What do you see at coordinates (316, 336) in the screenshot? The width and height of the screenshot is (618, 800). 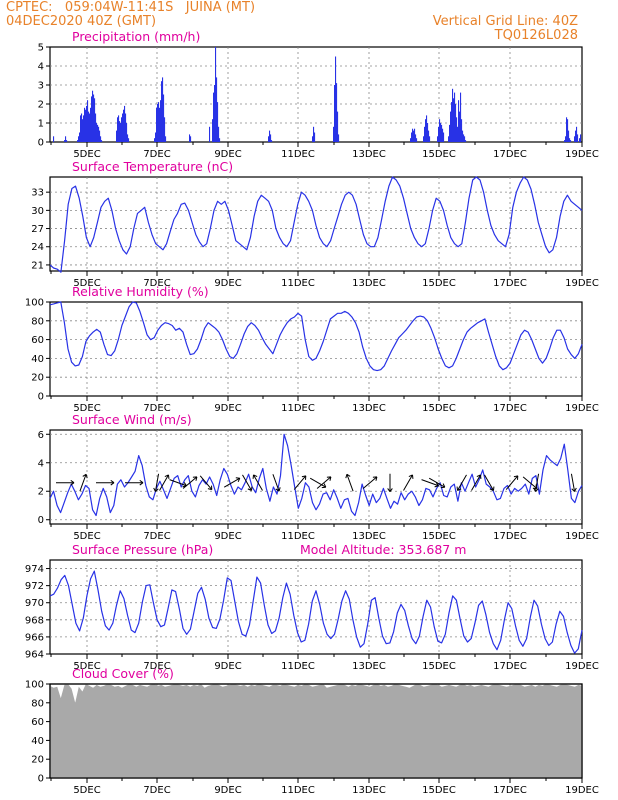 I see `relative-humidity-line` at bounding box center [316, 336].